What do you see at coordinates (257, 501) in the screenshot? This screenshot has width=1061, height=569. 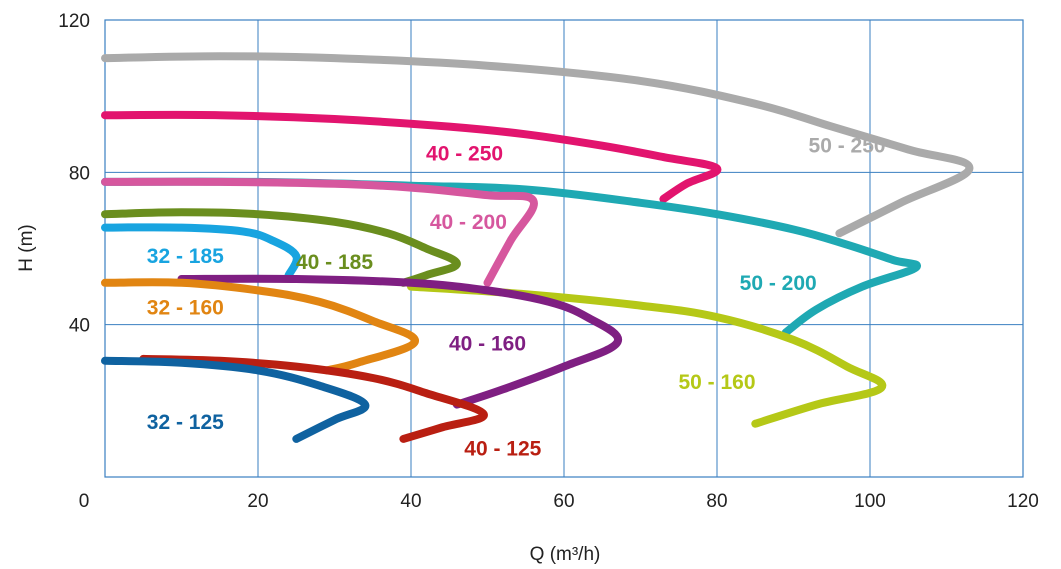 I see `x-tick-label: 20` at bounding box center [257, 501].